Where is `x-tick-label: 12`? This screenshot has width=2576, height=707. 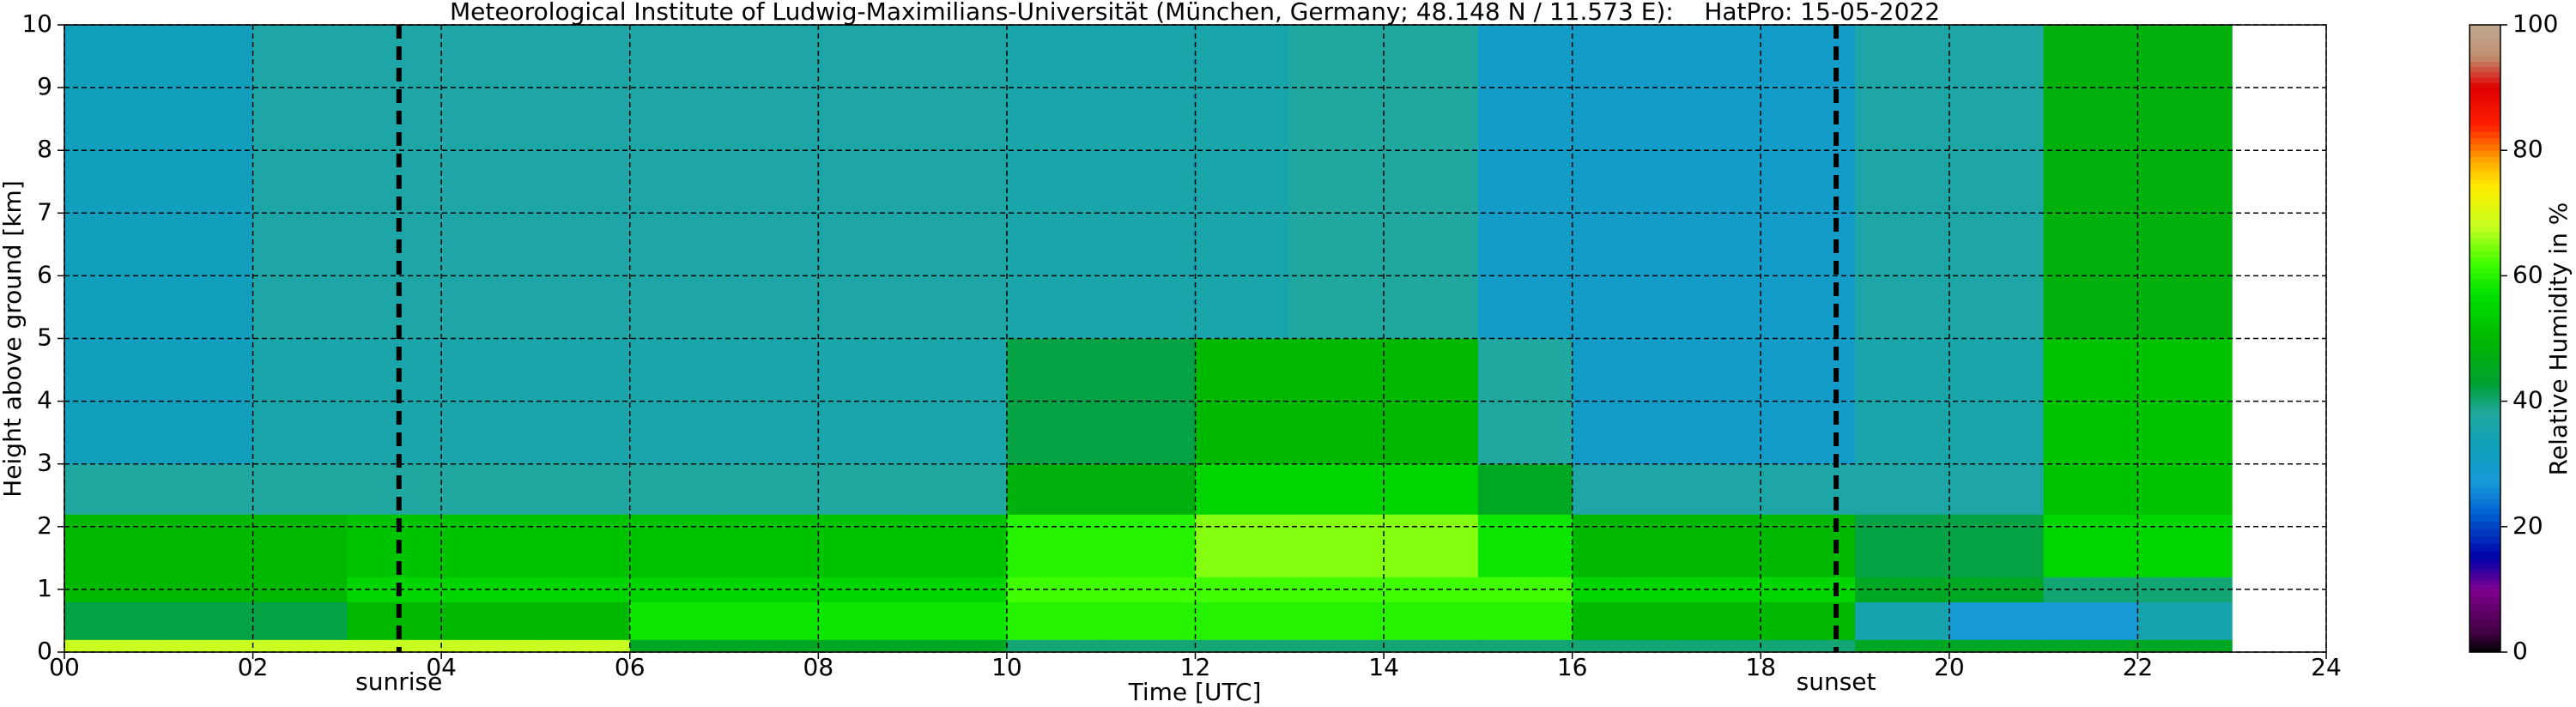
x-tick-label: 12 is located at coordinates (1195, 667).